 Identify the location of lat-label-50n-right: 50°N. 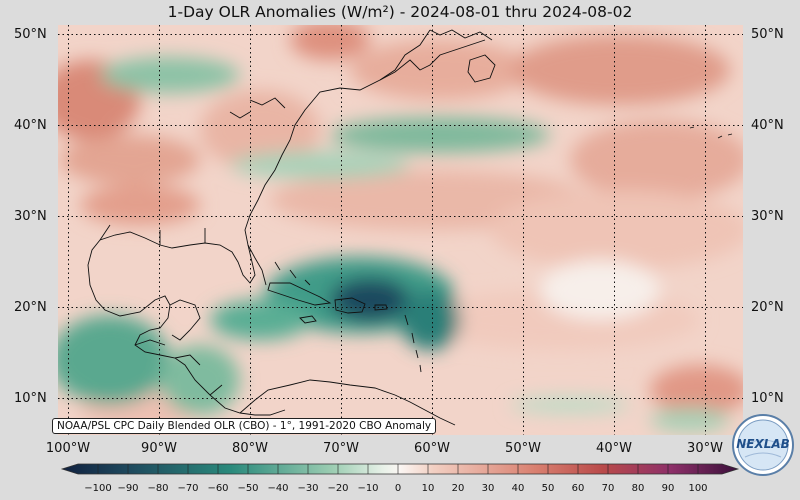
(767, 34).